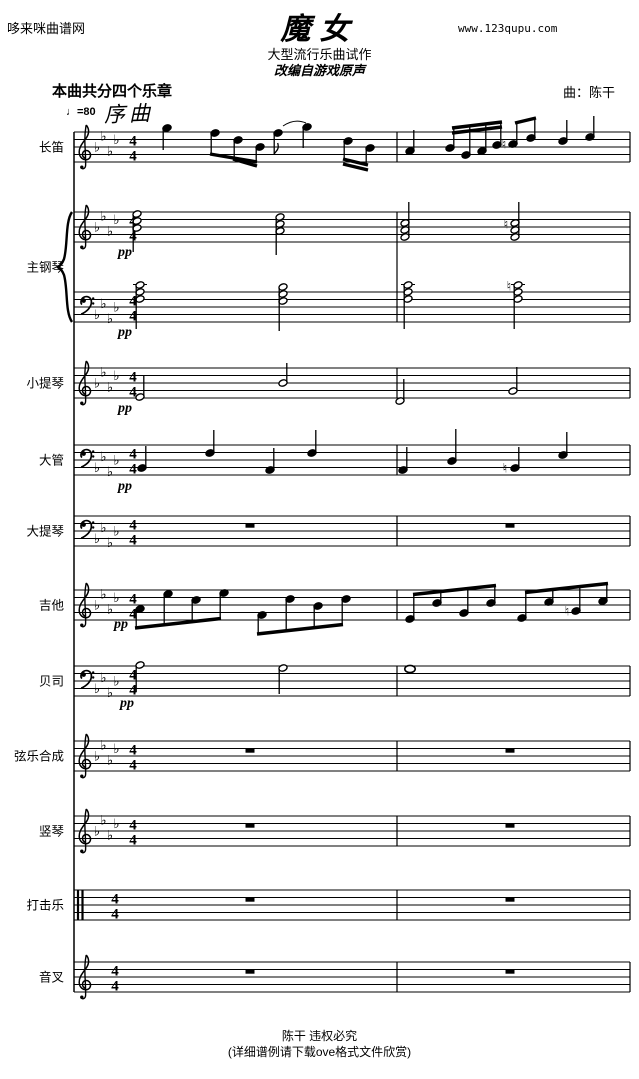  I want to click on footer-copyright: 陈干 违权必究, so click(319, 1036).